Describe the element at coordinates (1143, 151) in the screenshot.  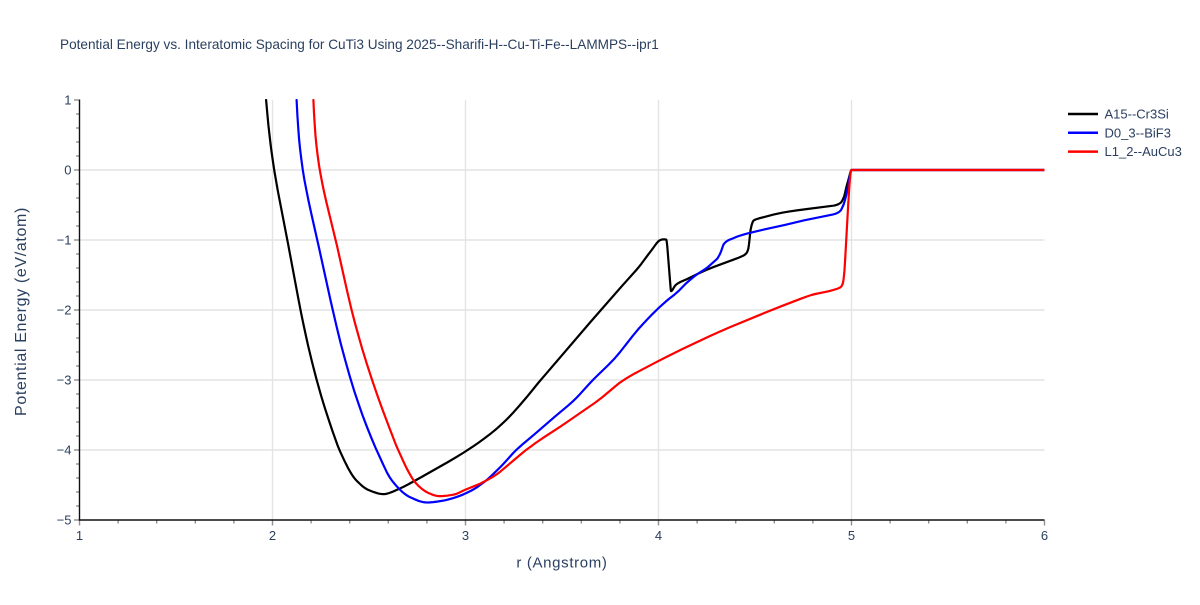
I see `svg-text: L1_2--AuCu3` at that location.